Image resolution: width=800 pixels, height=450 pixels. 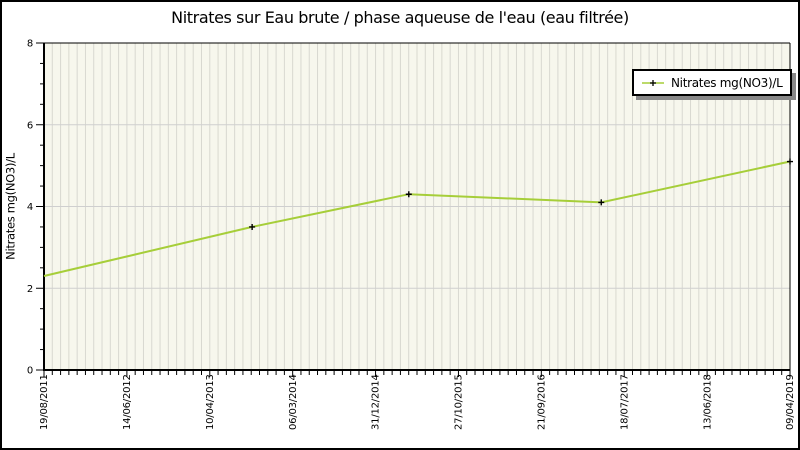 I want to click on x-tick-label: 09/04/2019, so click(x=790, y=402).